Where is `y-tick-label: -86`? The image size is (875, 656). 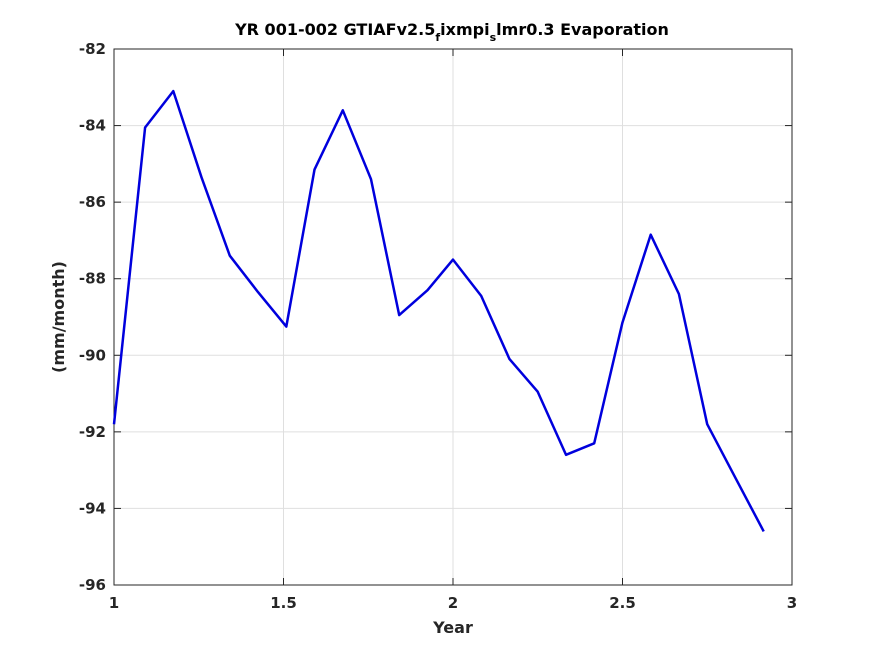
y-tick-label: -86 is located at coordinates (92, 202).